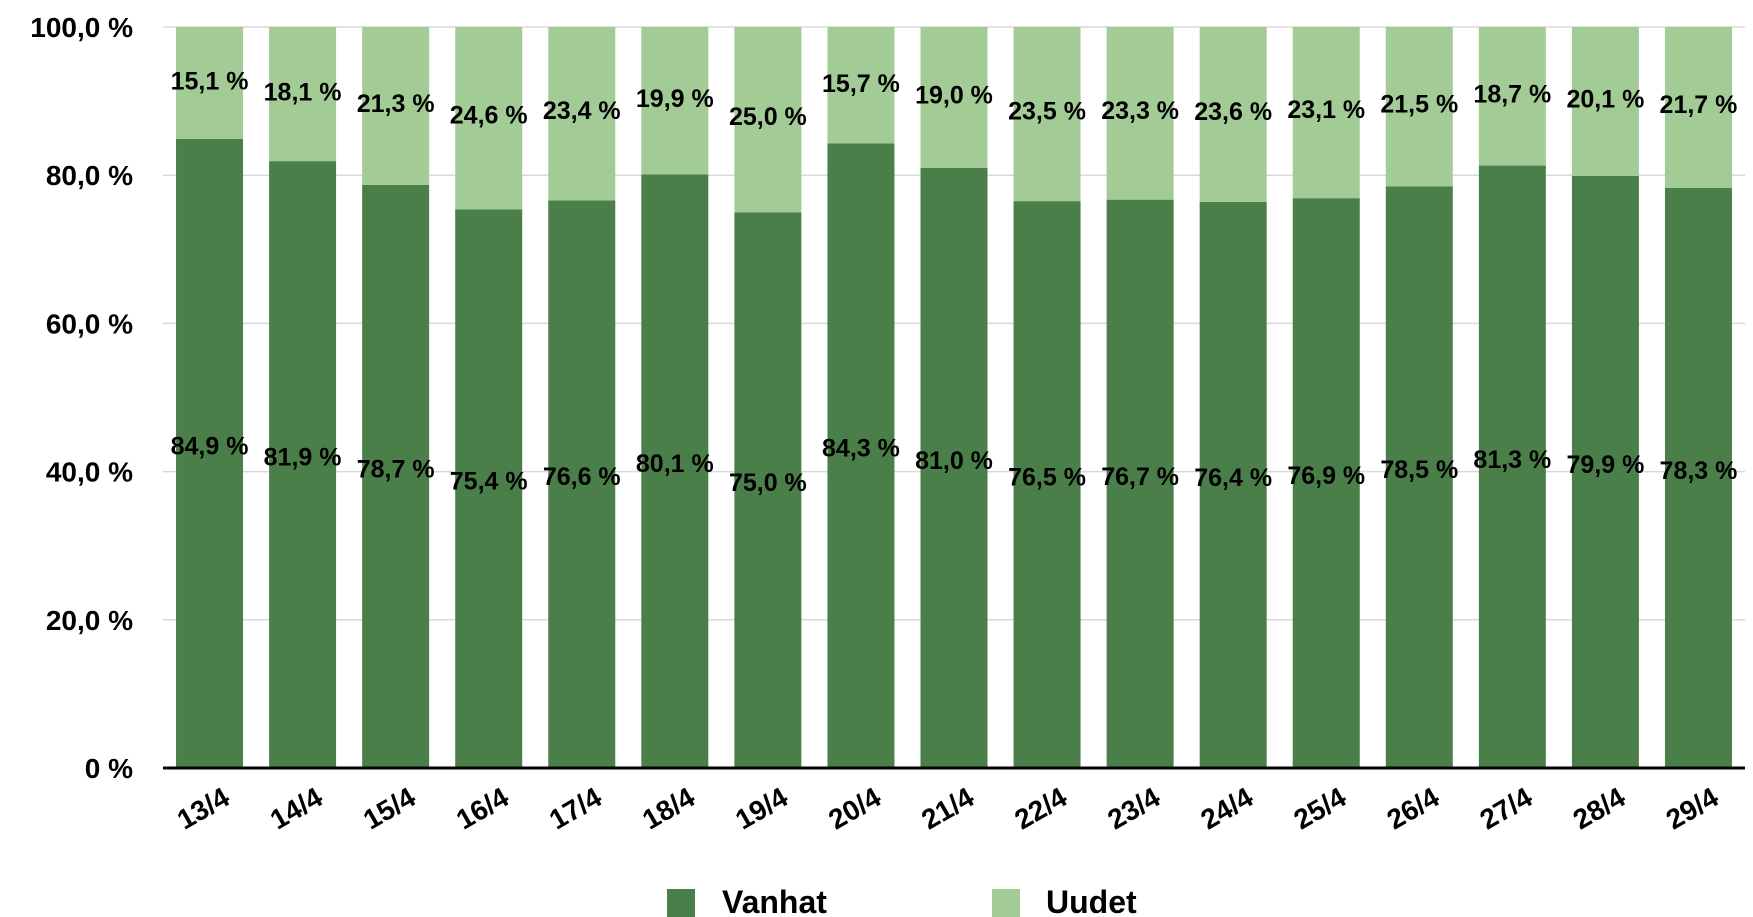 The width and height of the screenshot is (1753, 917). Describe the element at coordinates (89, 620) in the screenshot. I see `y-tick-label: 20,0 %` at that location.